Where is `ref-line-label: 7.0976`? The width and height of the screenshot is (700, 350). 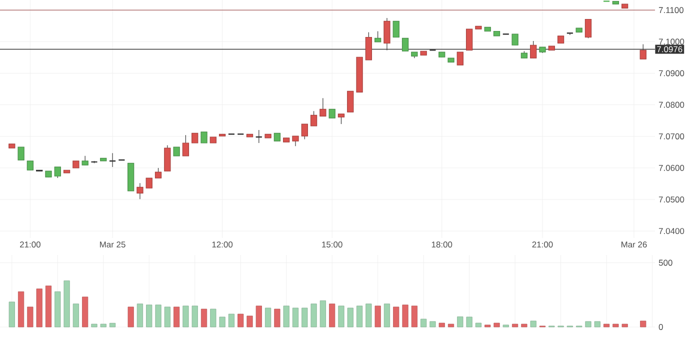 ref-line-label: 7.0976 is located at coordinates (669, 49).